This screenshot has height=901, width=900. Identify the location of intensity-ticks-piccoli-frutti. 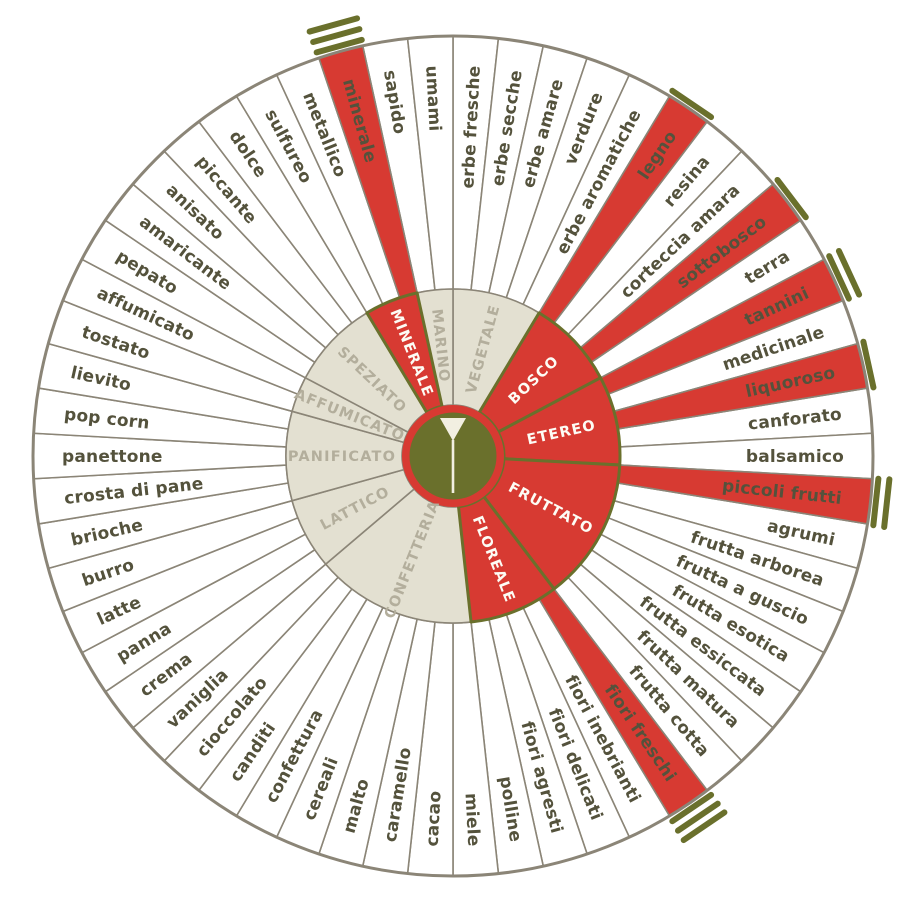
(881, 503).